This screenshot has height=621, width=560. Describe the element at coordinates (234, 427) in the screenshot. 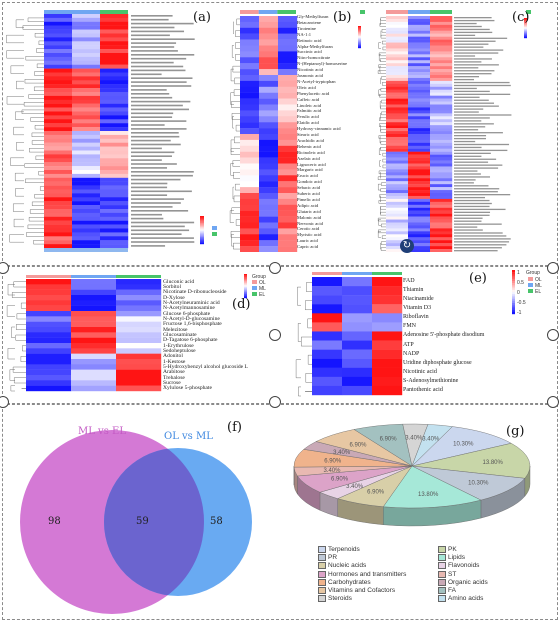

I see `panel-label-f: (f)` at that location.